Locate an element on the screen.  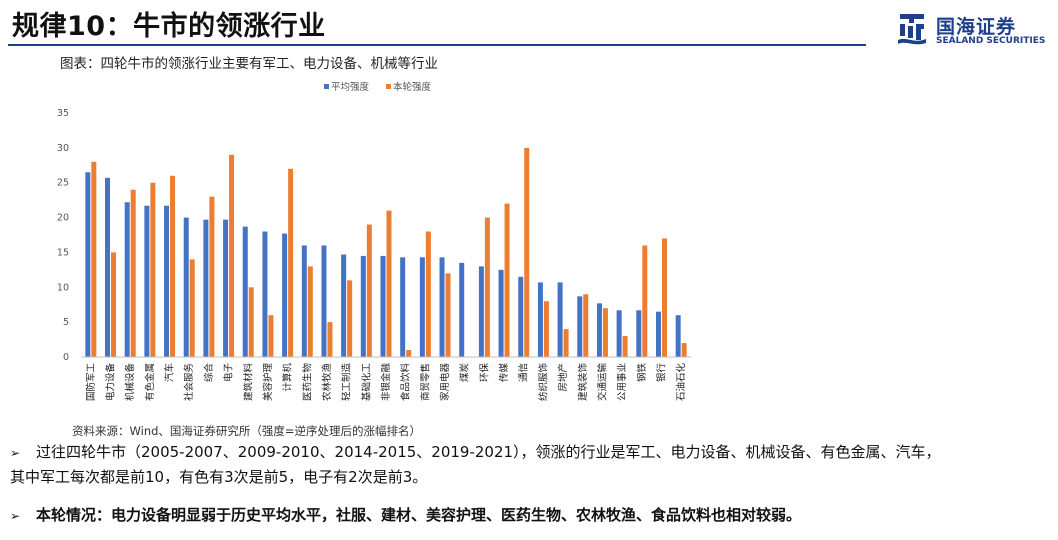
x-tick-label: 非银金融 is located at coordinates (386, 382).